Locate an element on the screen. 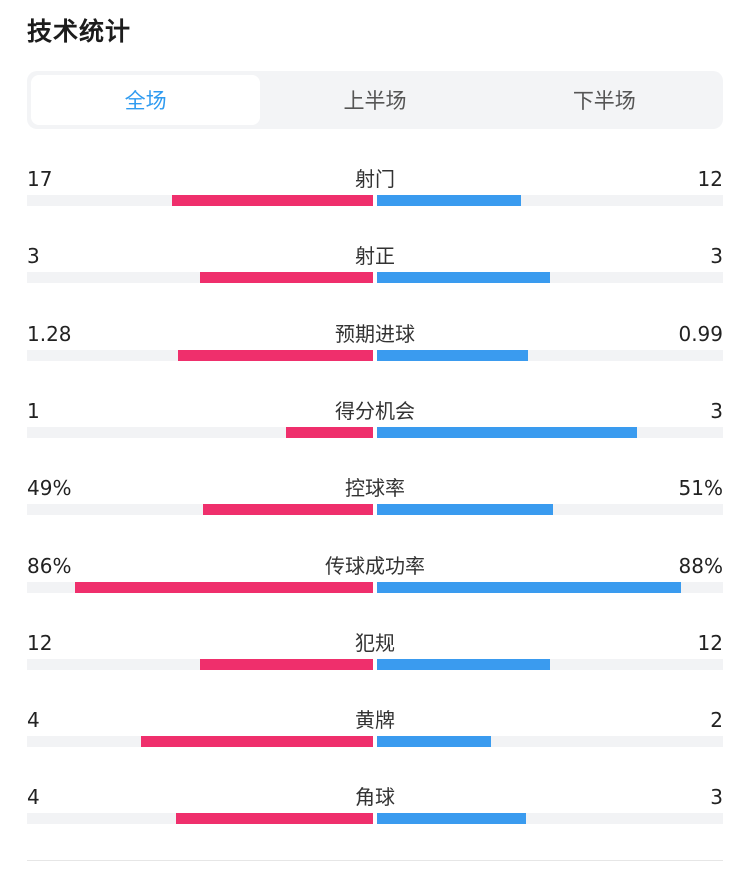 The height and width of the screenshot is (876, 750). stat-label: 黄牌 is located at coordinates (375, 720).